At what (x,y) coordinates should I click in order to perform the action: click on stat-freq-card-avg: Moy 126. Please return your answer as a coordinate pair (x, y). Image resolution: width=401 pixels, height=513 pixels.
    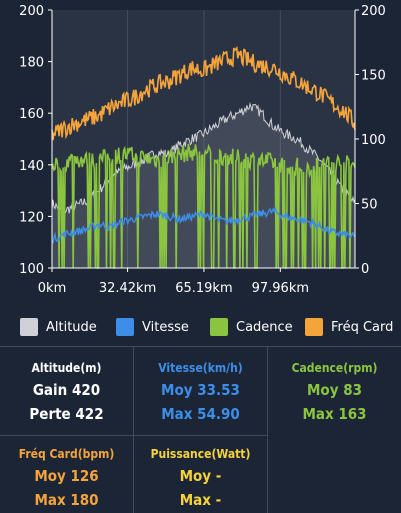
    Looking at the image, I should click on (66, 476).